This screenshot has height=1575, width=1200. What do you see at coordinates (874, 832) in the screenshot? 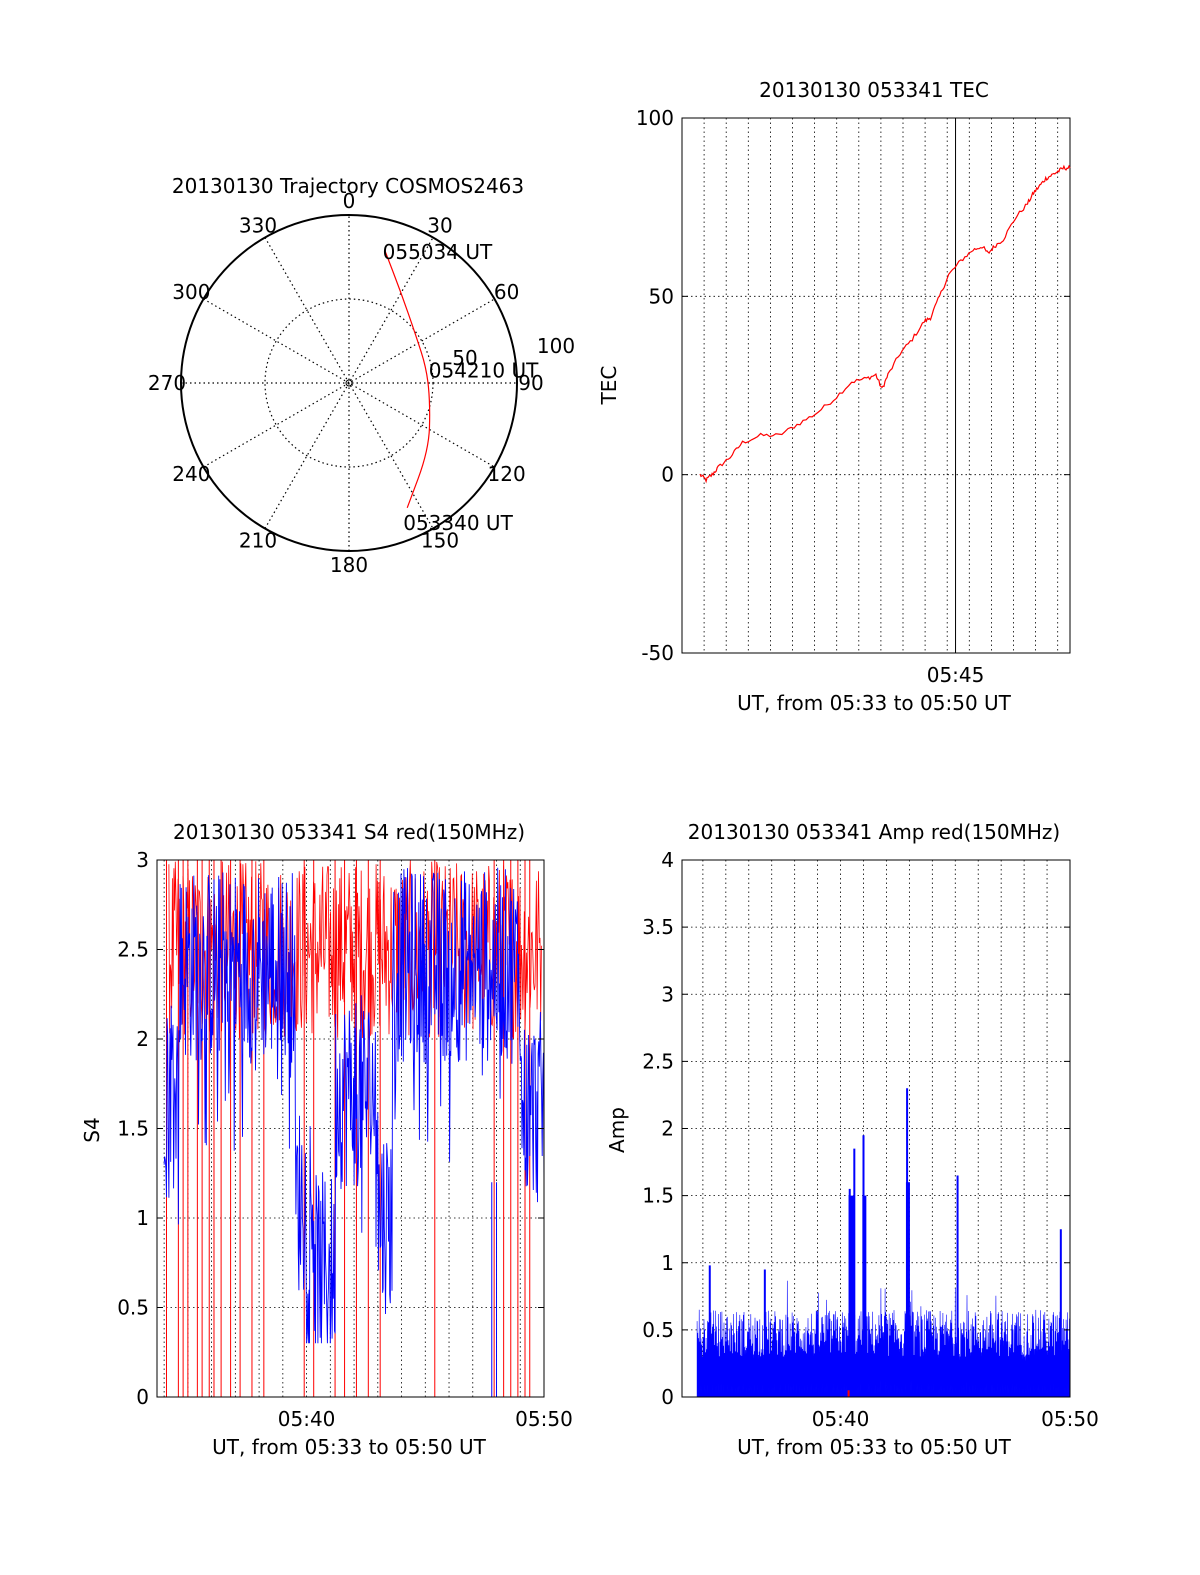
I see `amp-title: 20130130 053341 Amp red(150MHz)` at bounding box center [874, 832].